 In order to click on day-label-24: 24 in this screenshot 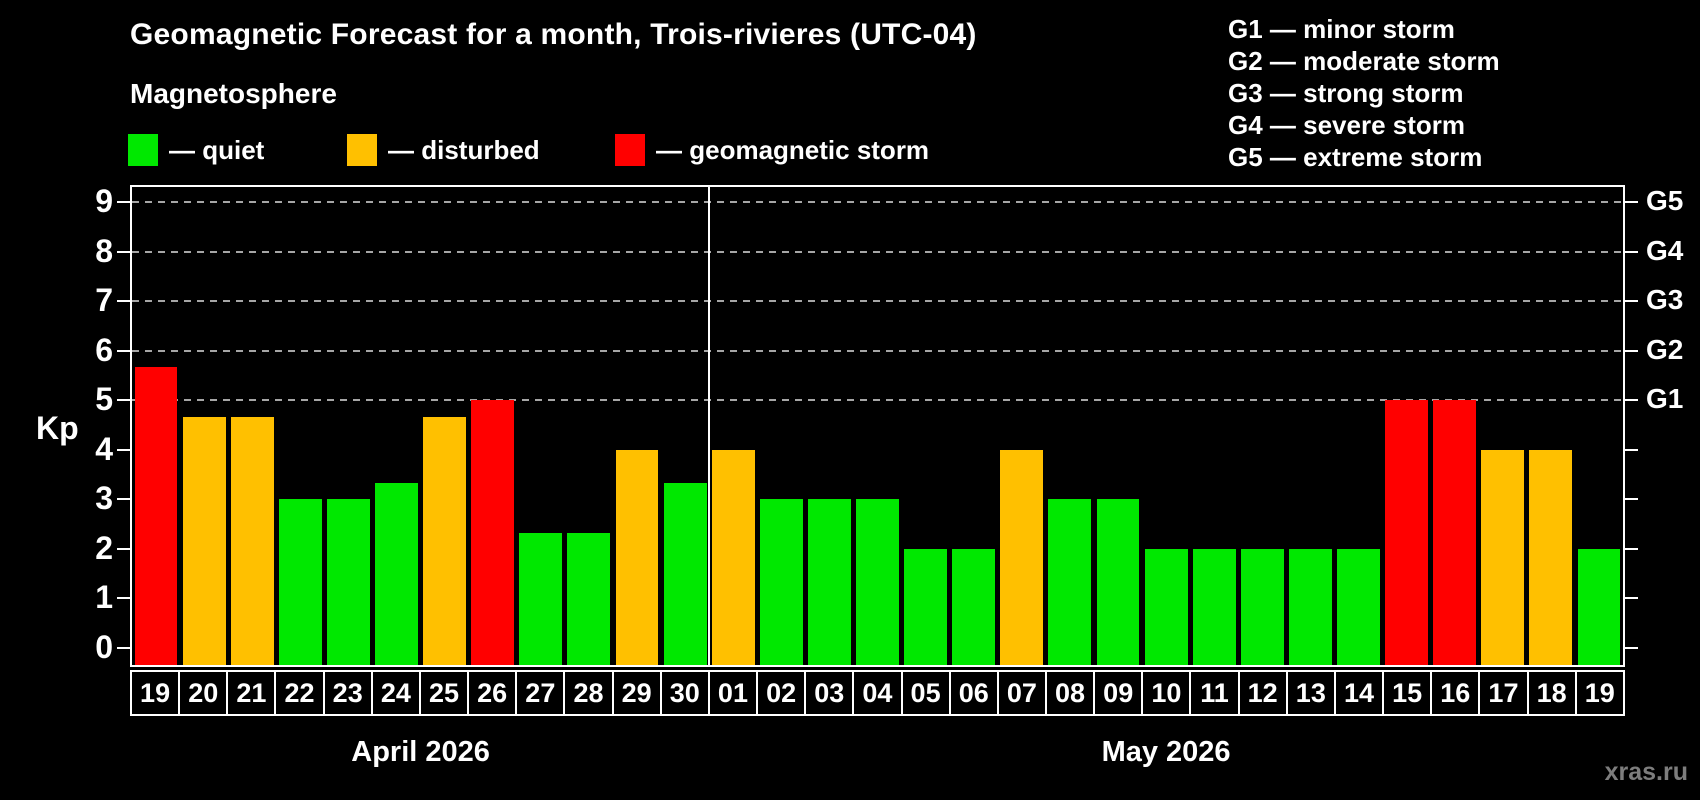, I will do `click(395, 693)`.